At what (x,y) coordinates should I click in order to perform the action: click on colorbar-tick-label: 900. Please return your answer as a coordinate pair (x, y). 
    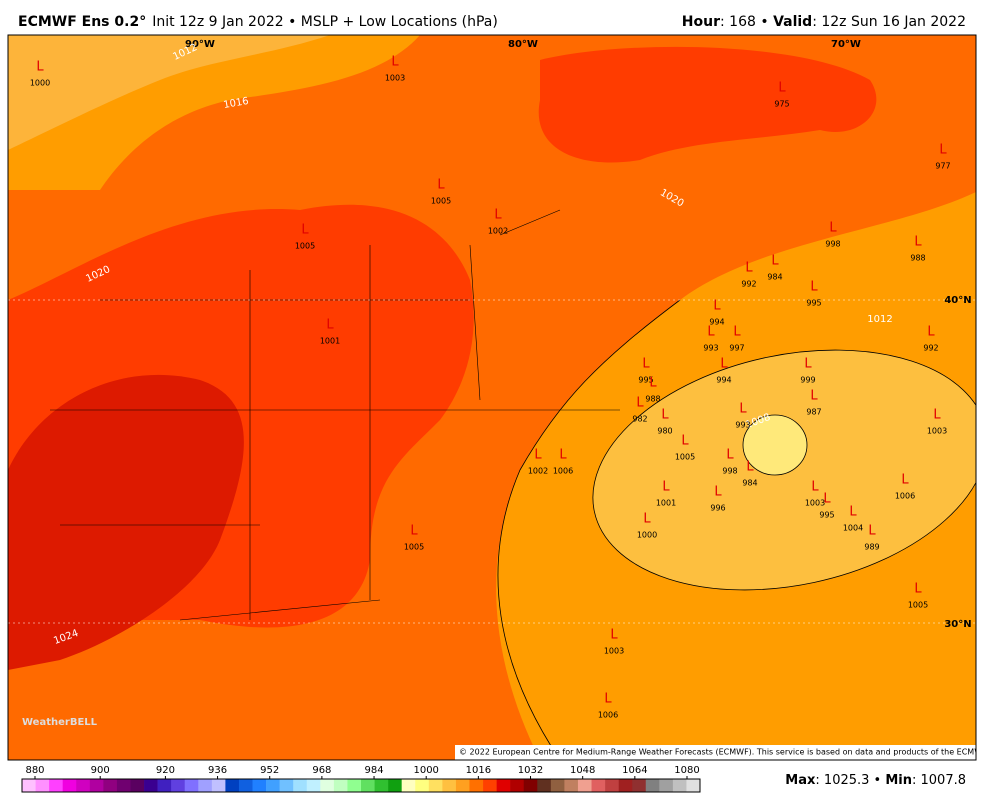
    Looking at the image, I should click on (100, 770).